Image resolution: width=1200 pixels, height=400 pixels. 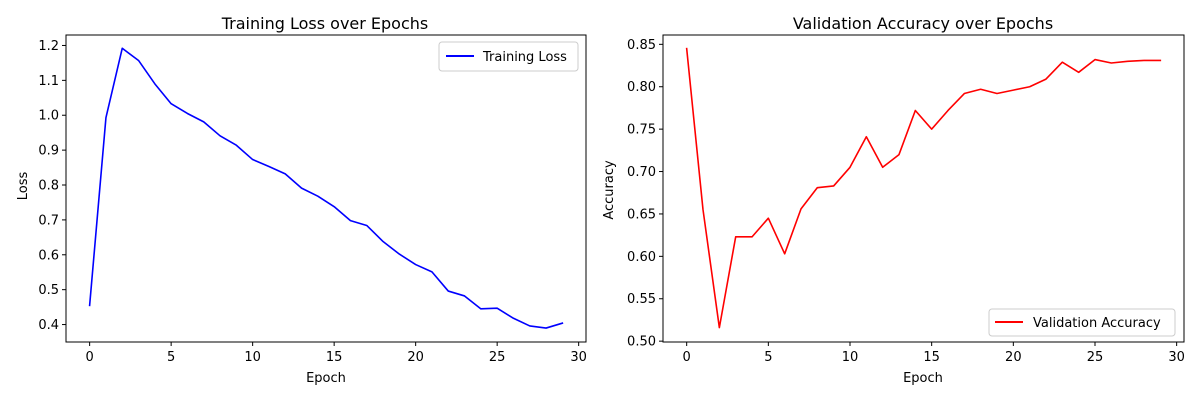 What do you see at coordinates (48, 151) in the screenshot?
I see `y-tick-label: 0.9` at bounding box center [48, 151].